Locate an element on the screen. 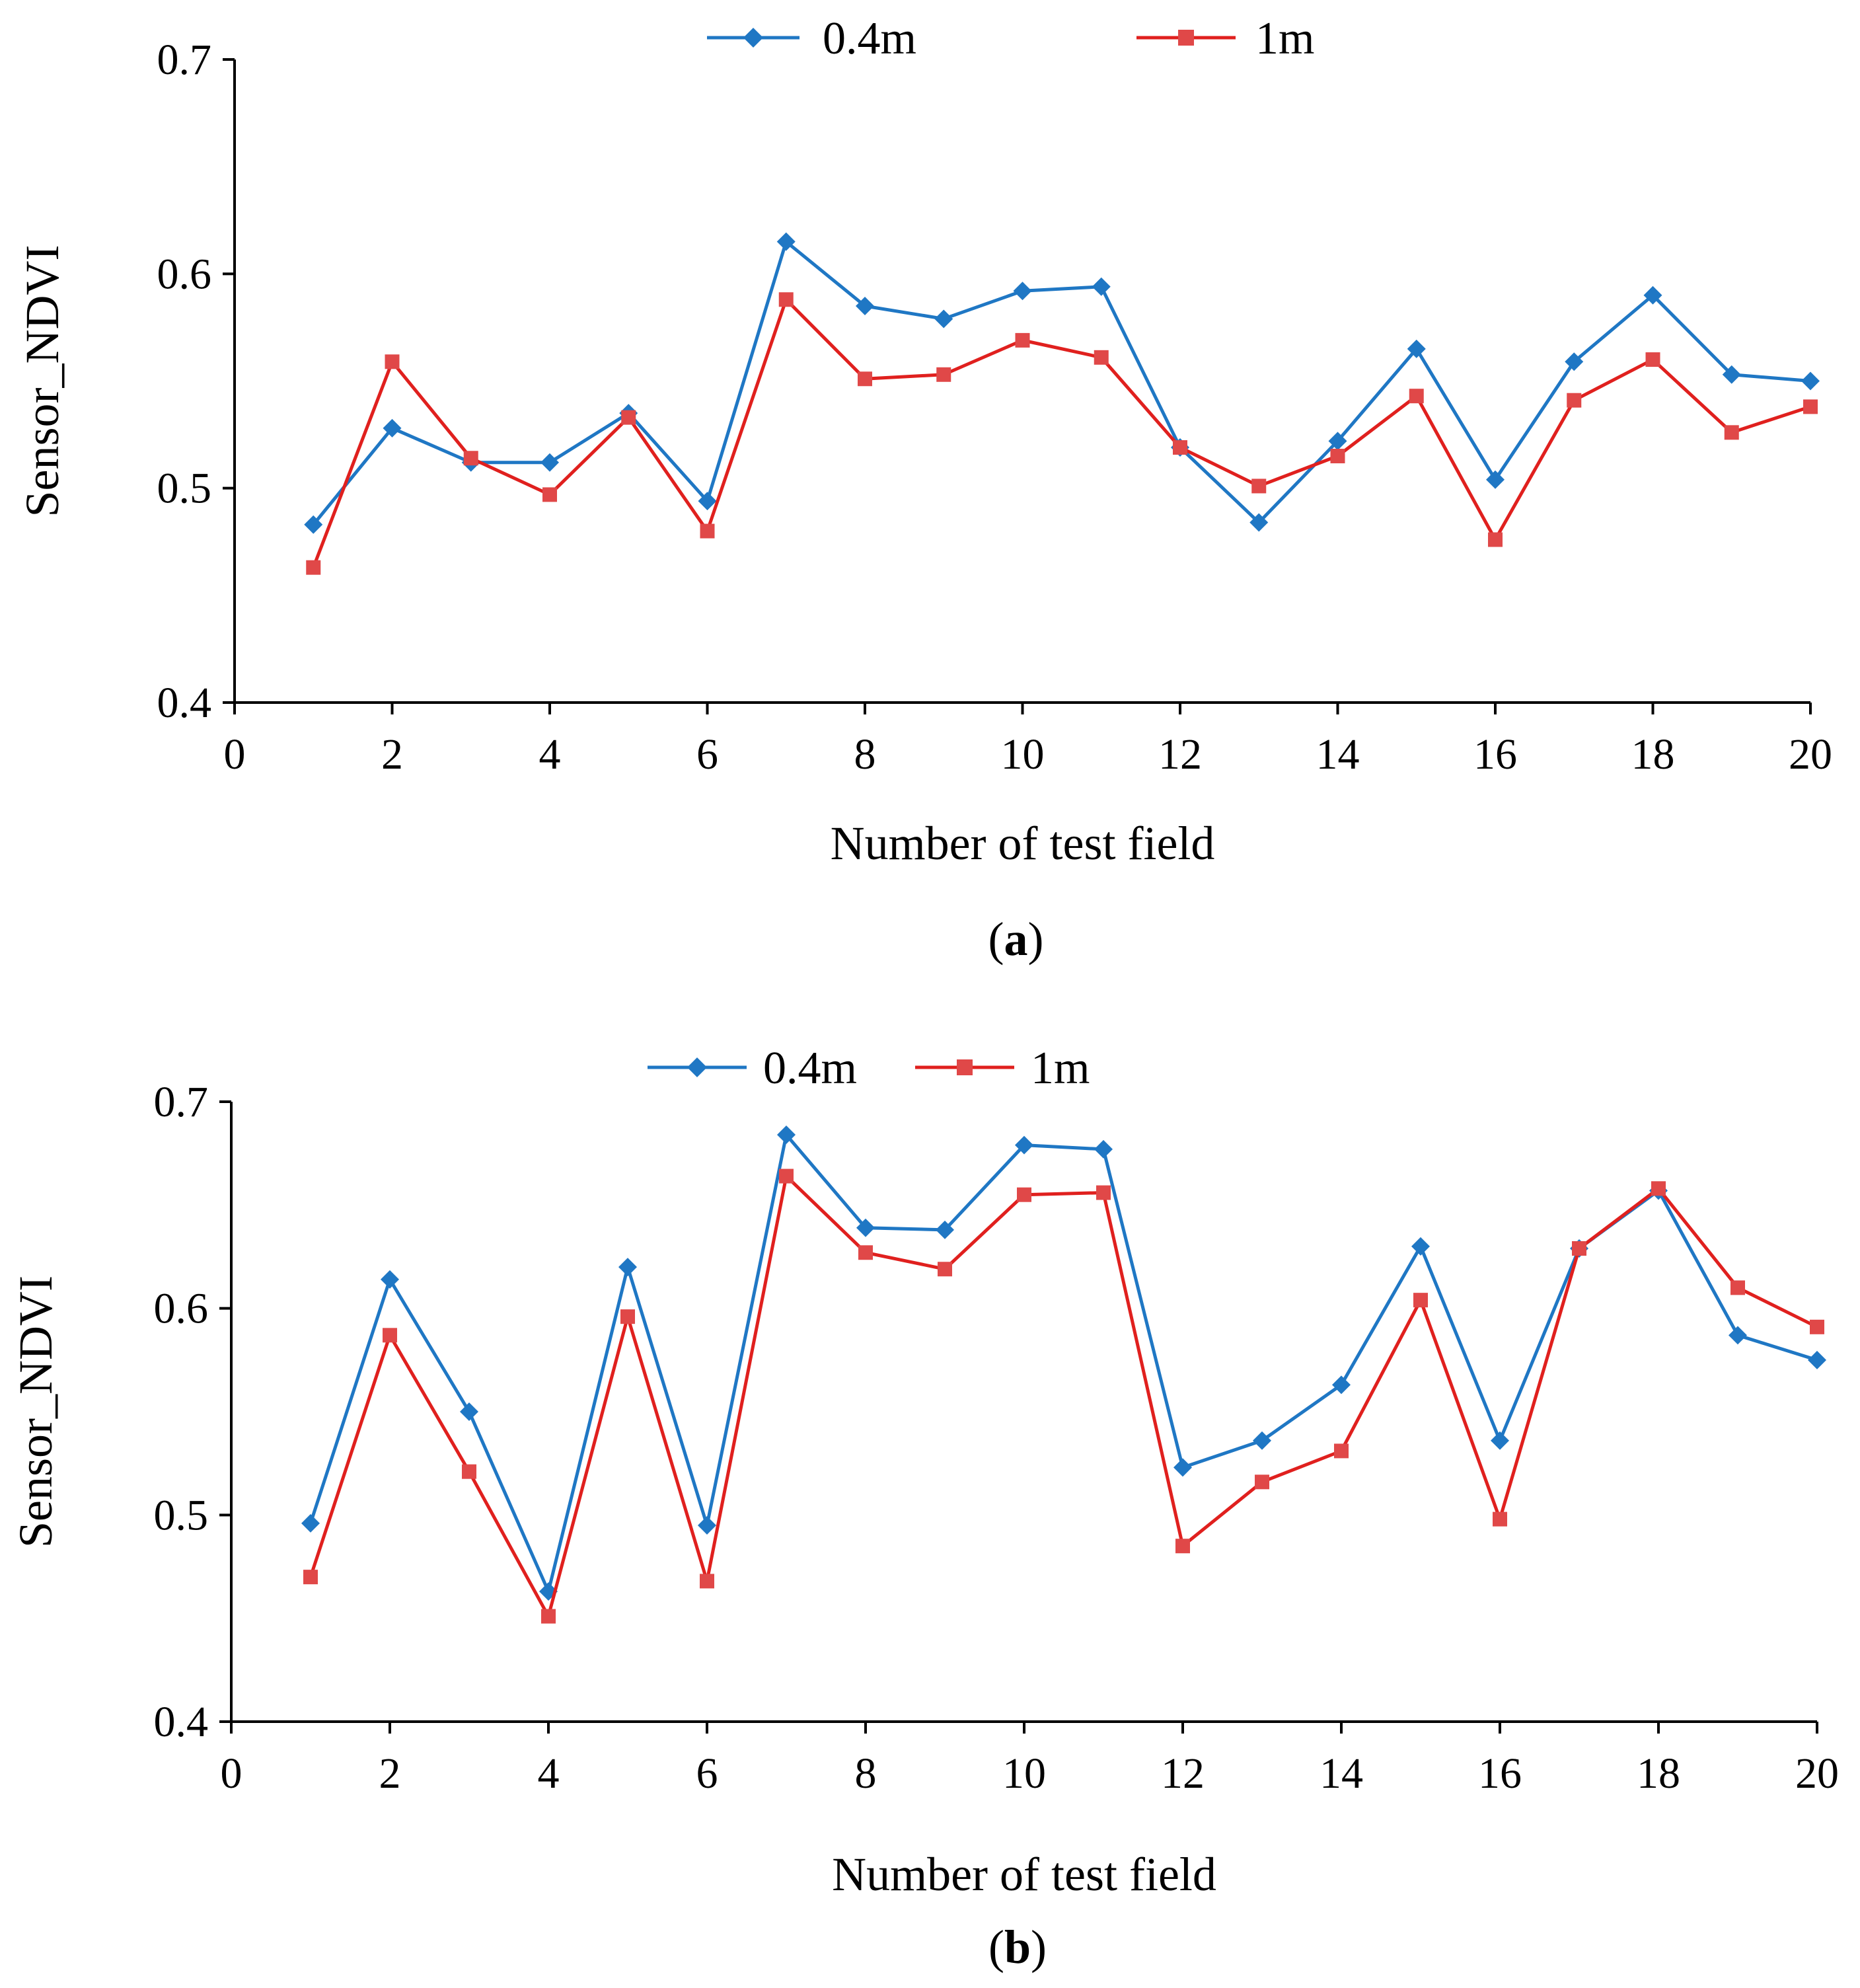 The image size is (1860, 1988). x-tick-label: 20 is located at coordinates (1817, 1773).